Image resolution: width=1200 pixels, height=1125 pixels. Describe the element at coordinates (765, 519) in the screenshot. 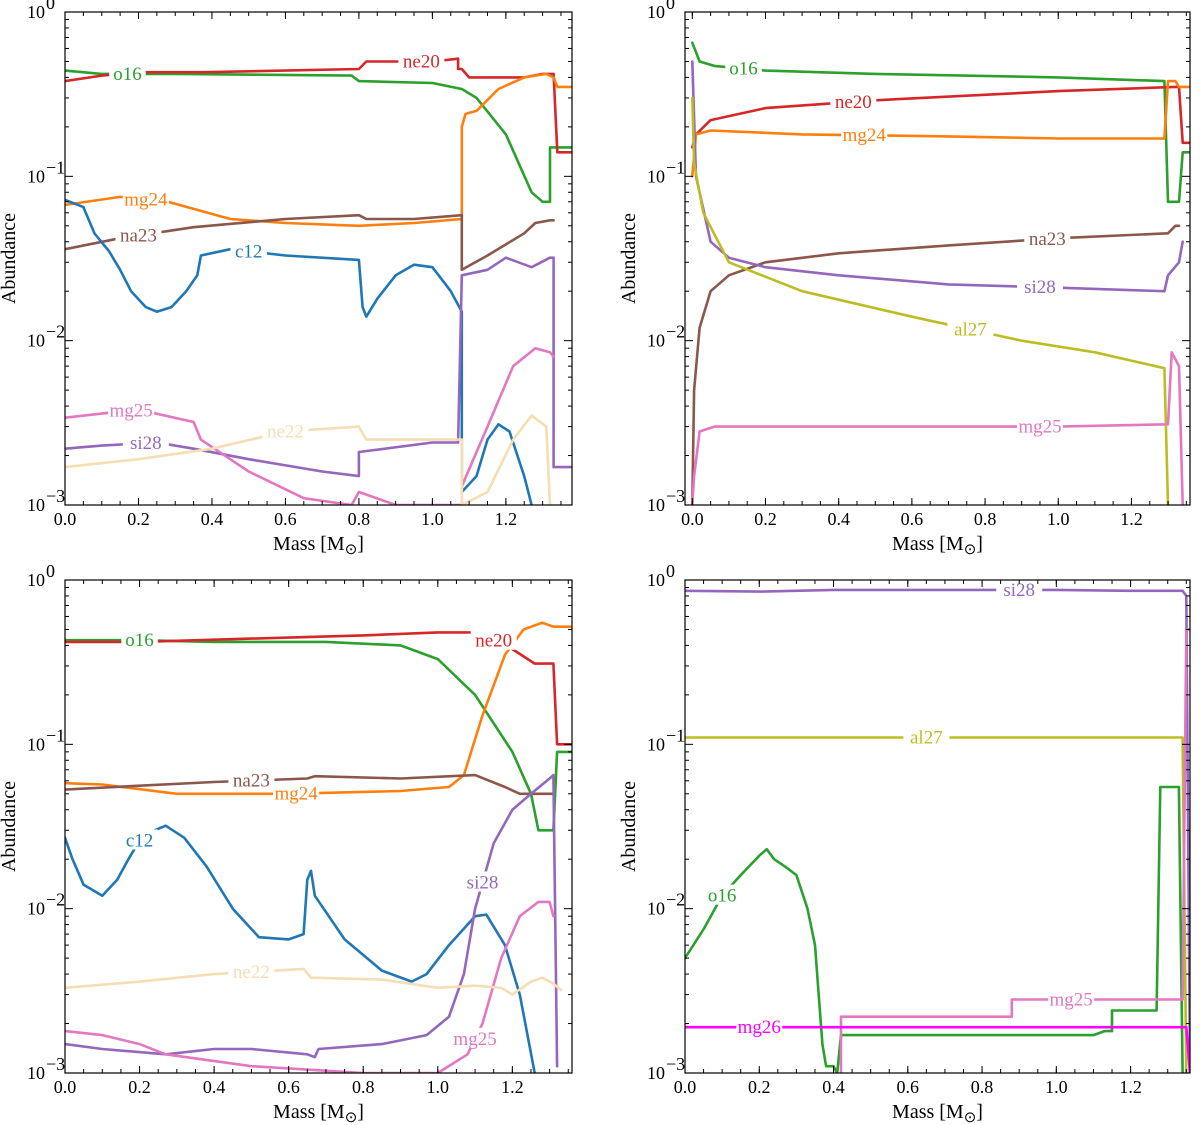

I see `x-tick-label: 0.2` at that location.